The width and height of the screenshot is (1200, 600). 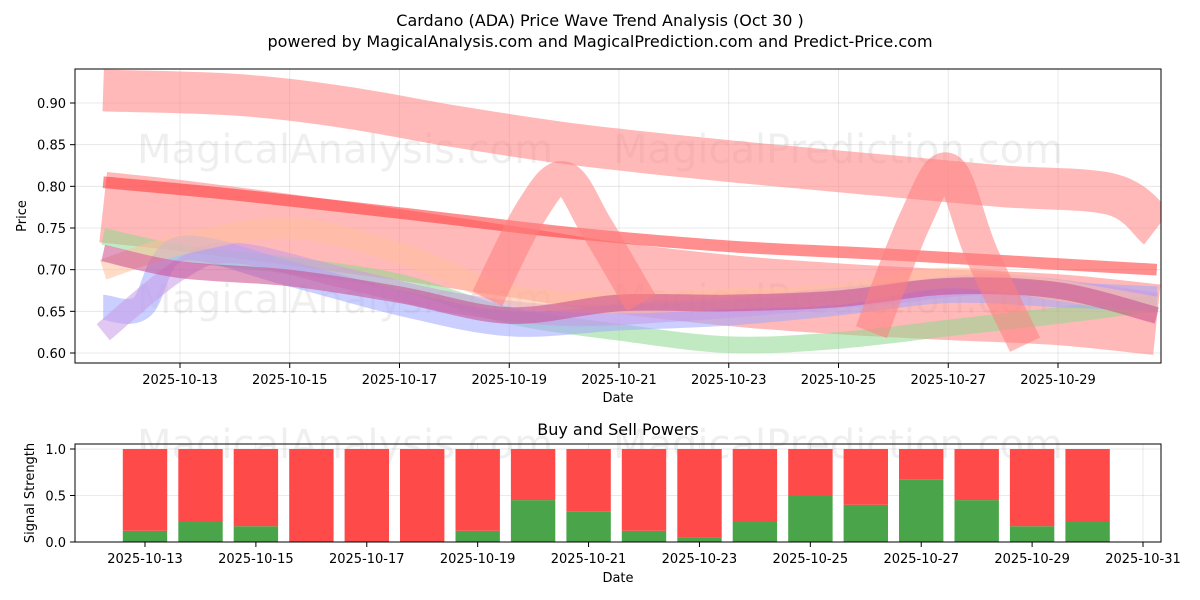 I want to click on signal-x-tick-label: 2025-10-25, so click(x=811, y=559).